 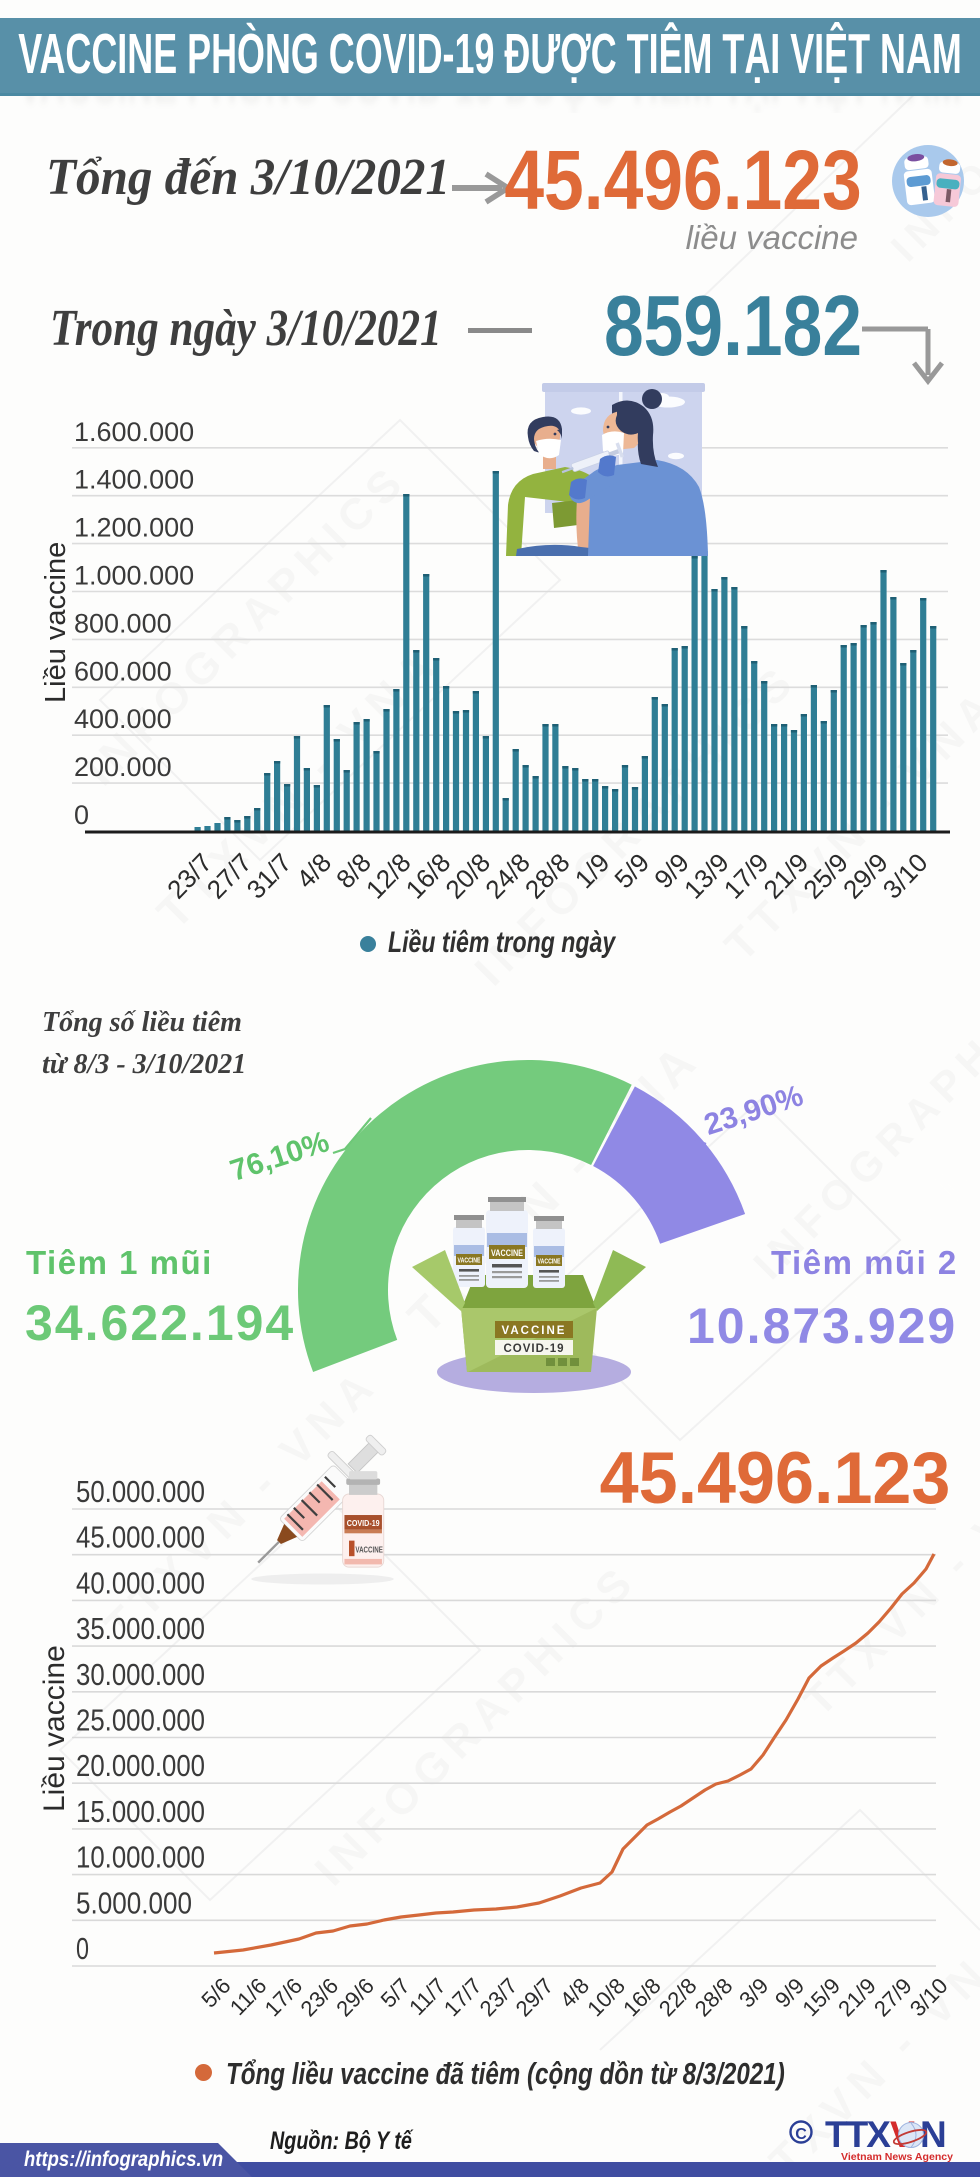 I want to click on svg-text: 800.000, so click(x=123, y=623).